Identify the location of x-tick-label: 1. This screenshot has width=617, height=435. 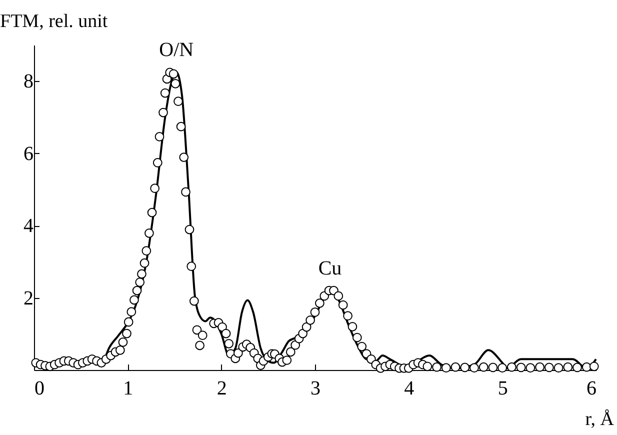
(128, 389).